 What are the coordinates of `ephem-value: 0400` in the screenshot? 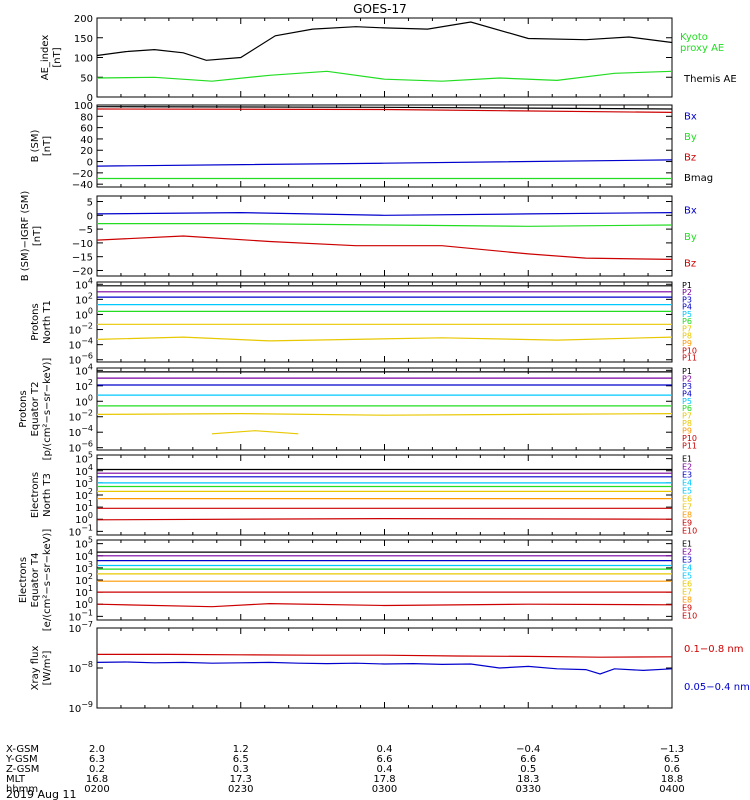 It's located at (671, 789).